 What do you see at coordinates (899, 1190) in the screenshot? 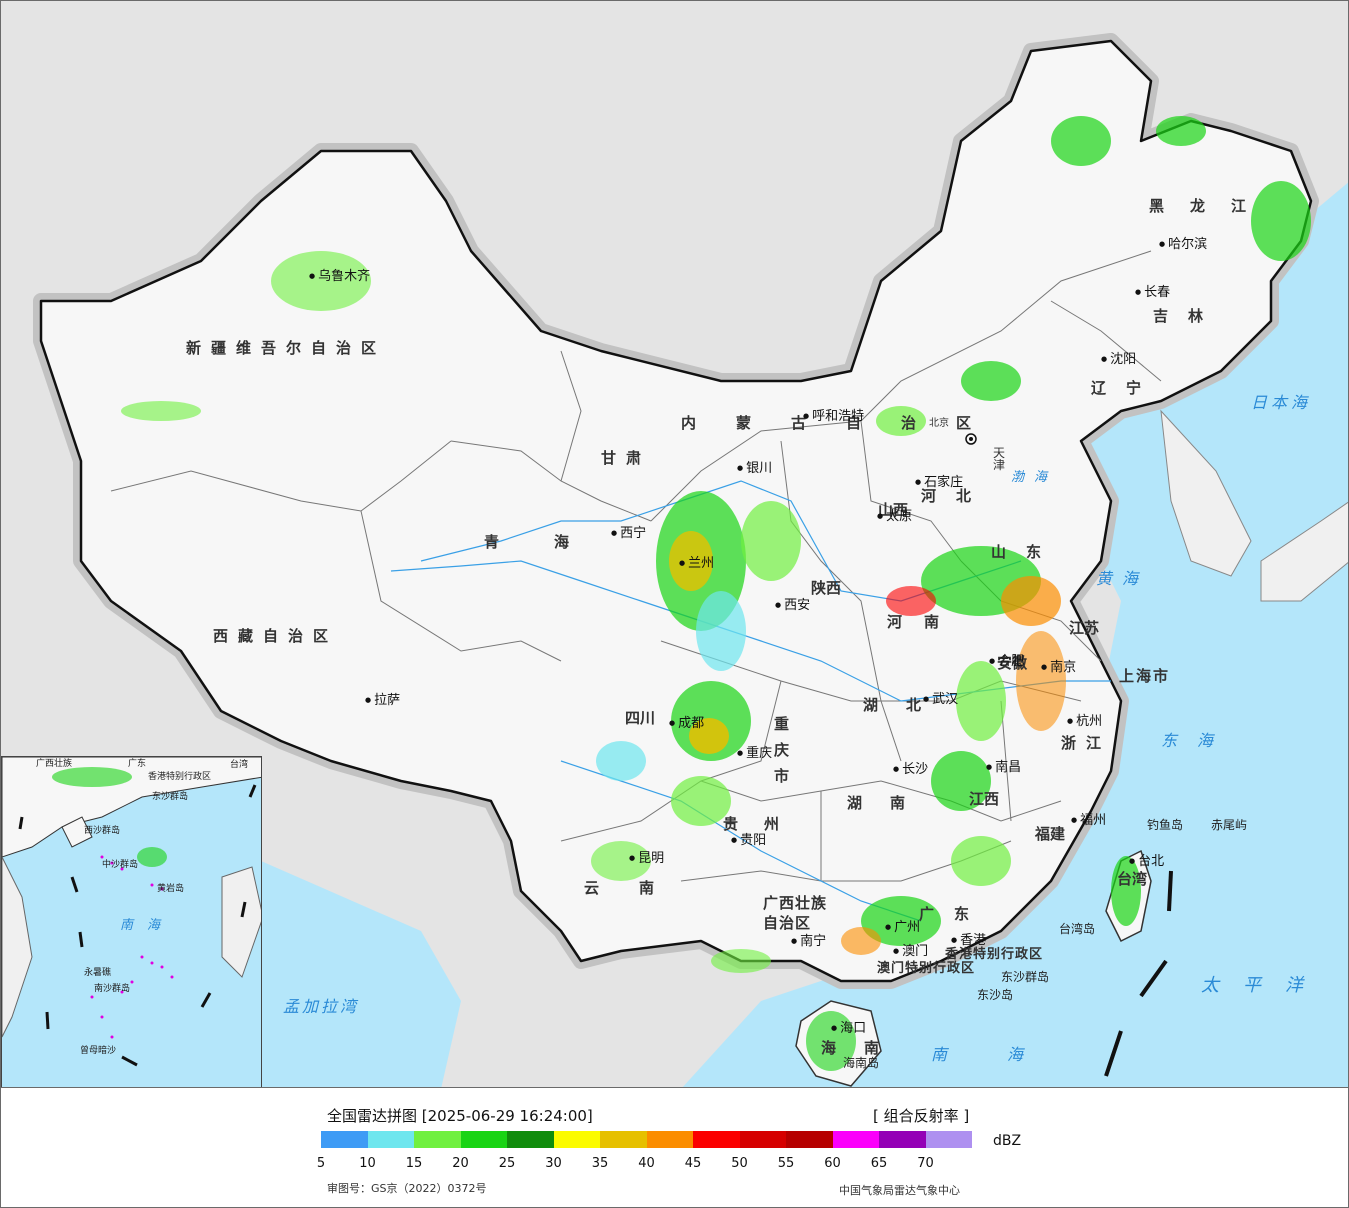
I see `legend-source: 中国气象局雷达气象中心` at bounding box center [899, 1190].